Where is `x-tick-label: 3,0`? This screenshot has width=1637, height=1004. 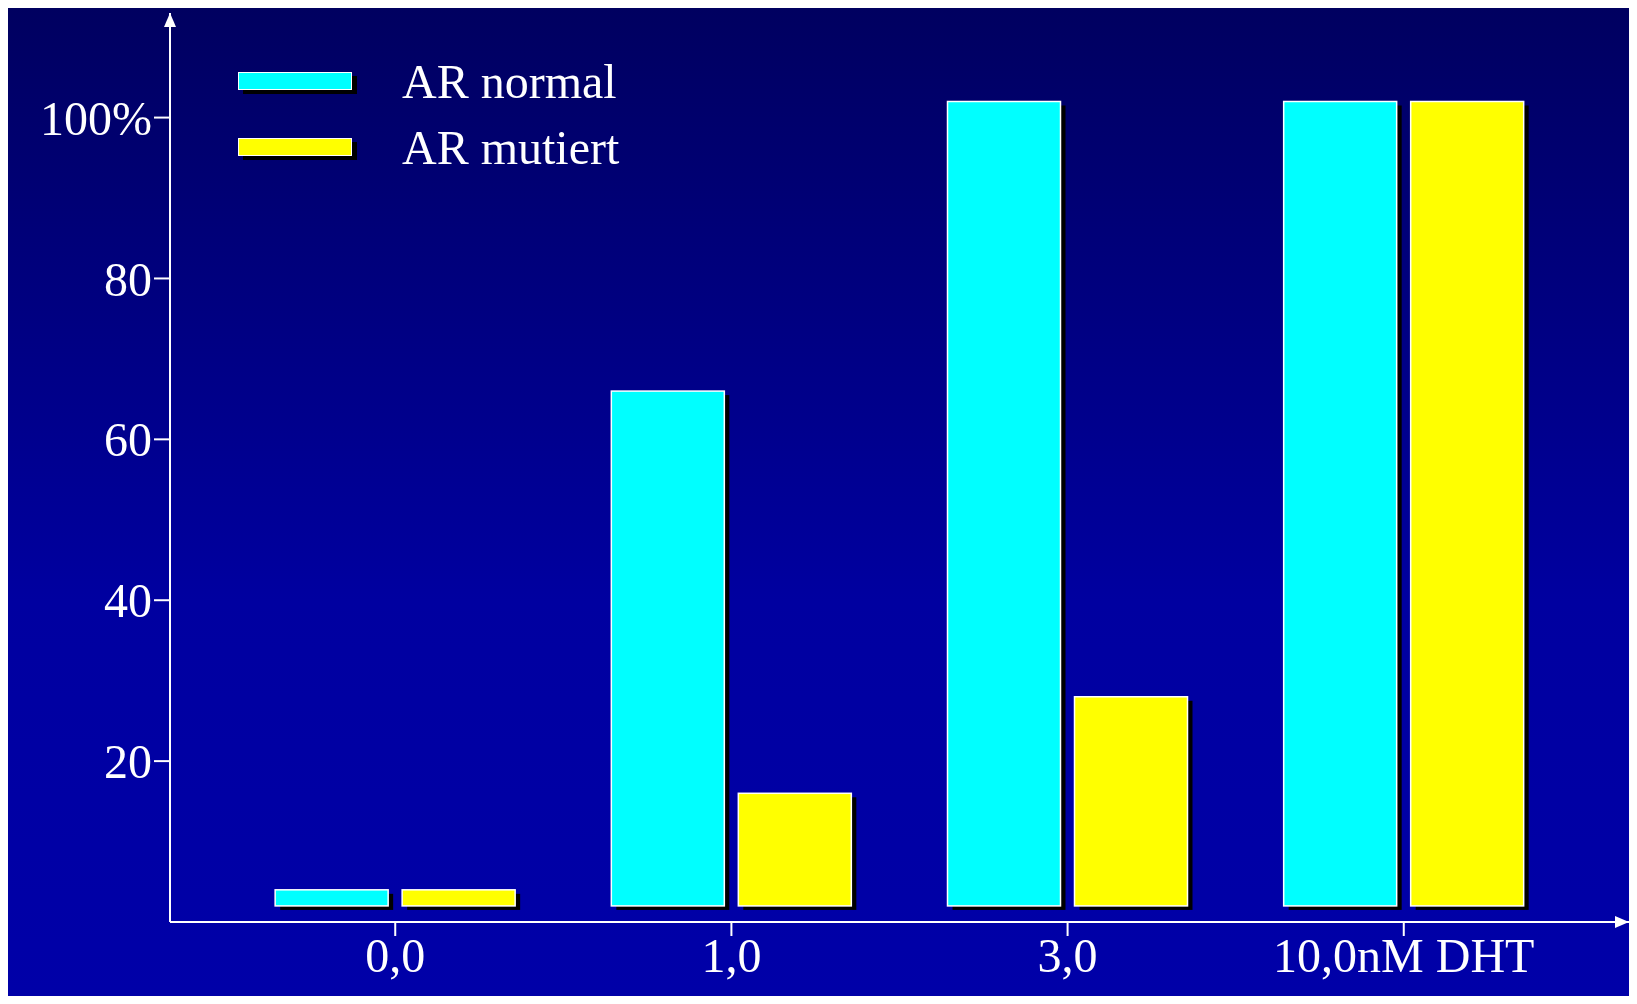 x-tick-label: 3,0 is located at coordinates (1067, 956).